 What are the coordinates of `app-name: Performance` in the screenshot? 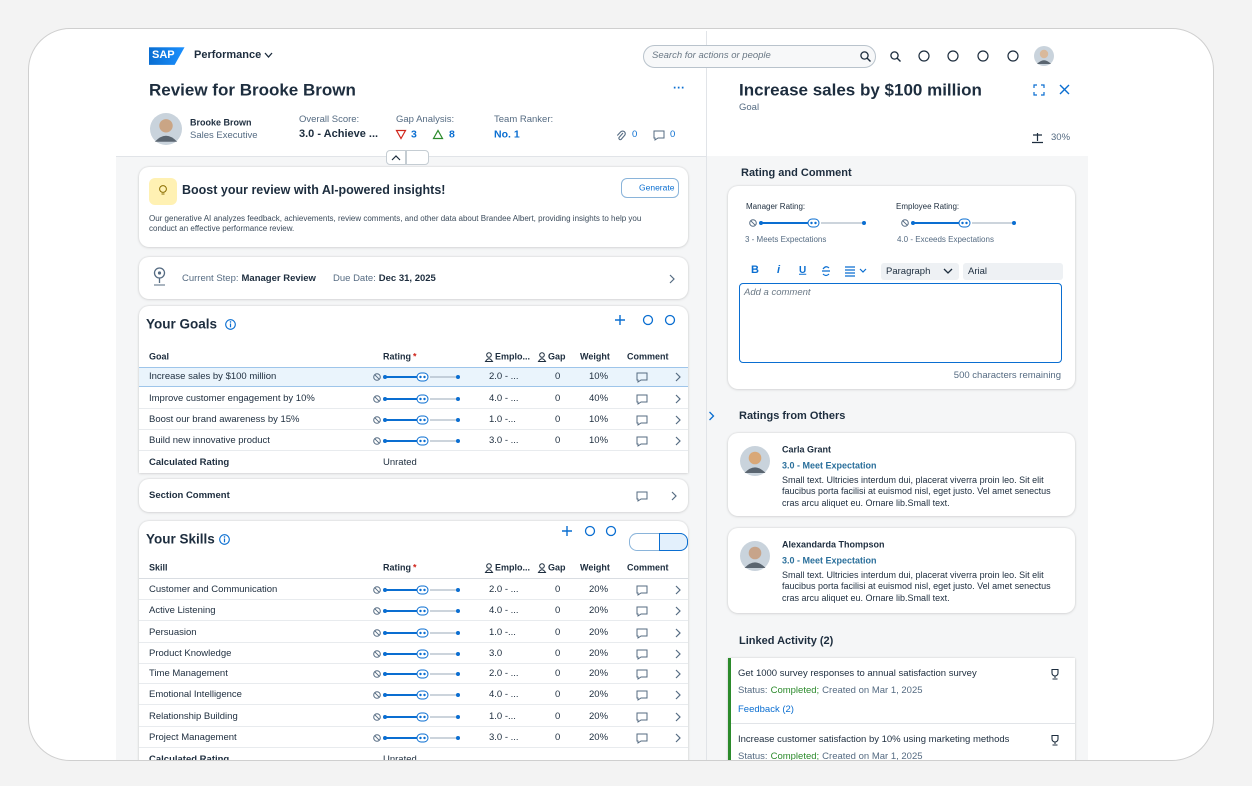 It's located at (228, 55).